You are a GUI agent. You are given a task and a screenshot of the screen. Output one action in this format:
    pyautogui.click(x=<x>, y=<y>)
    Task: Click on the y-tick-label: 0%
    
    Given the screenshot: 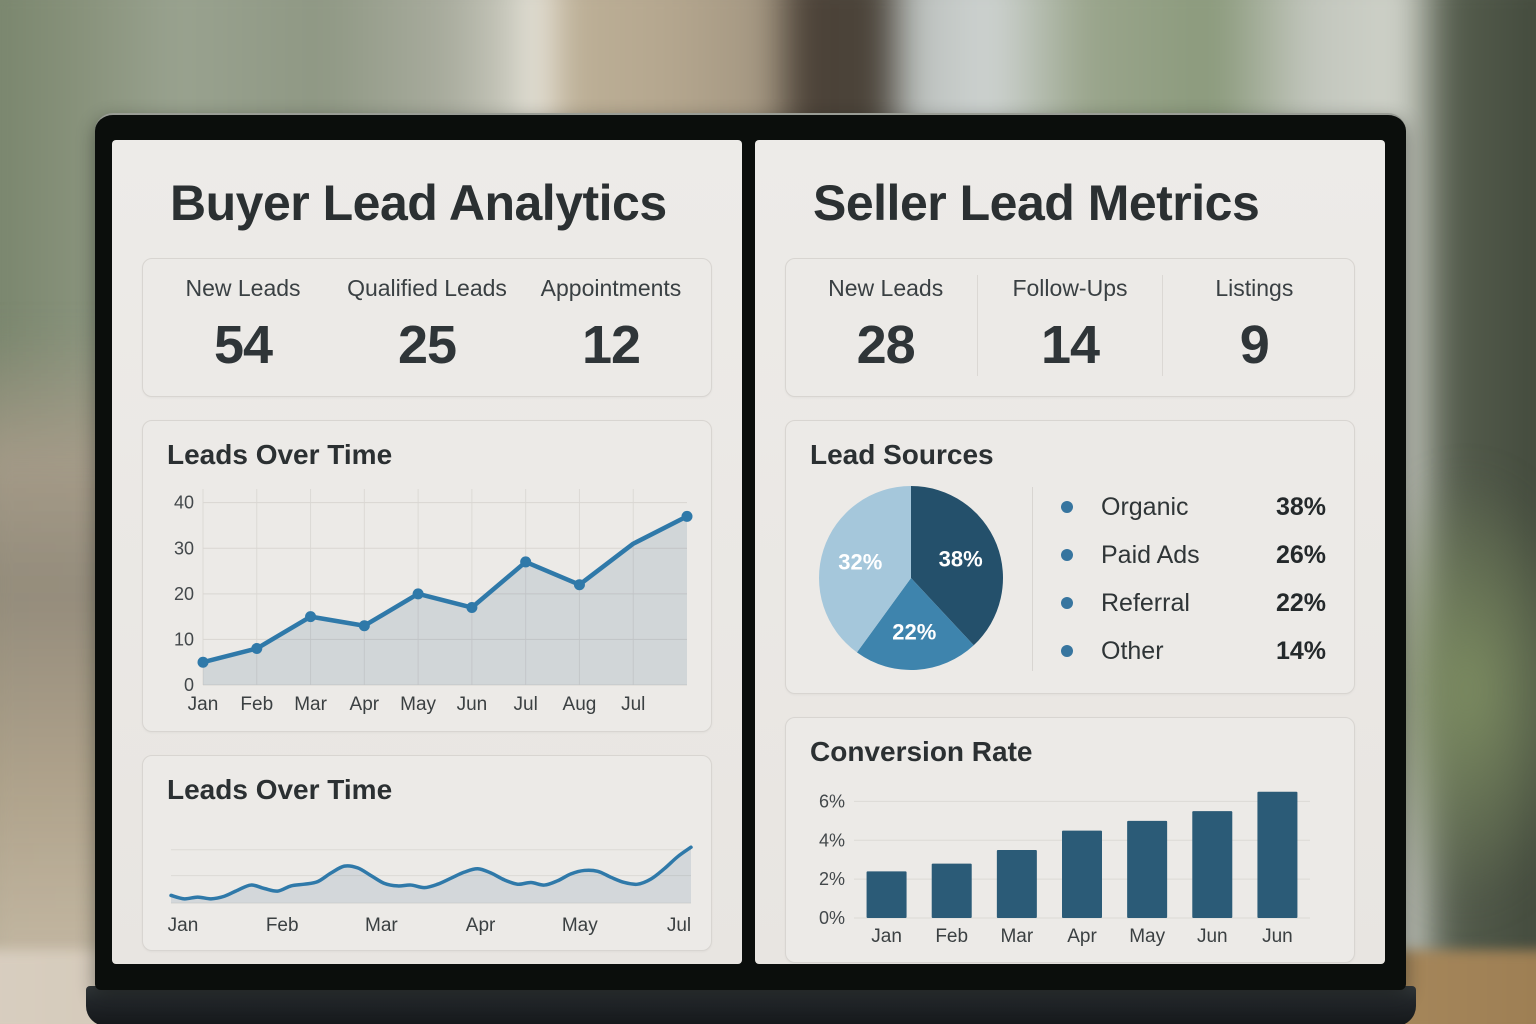 What is the action you would take?
    pyautogui.click(x=832, y=918)
    